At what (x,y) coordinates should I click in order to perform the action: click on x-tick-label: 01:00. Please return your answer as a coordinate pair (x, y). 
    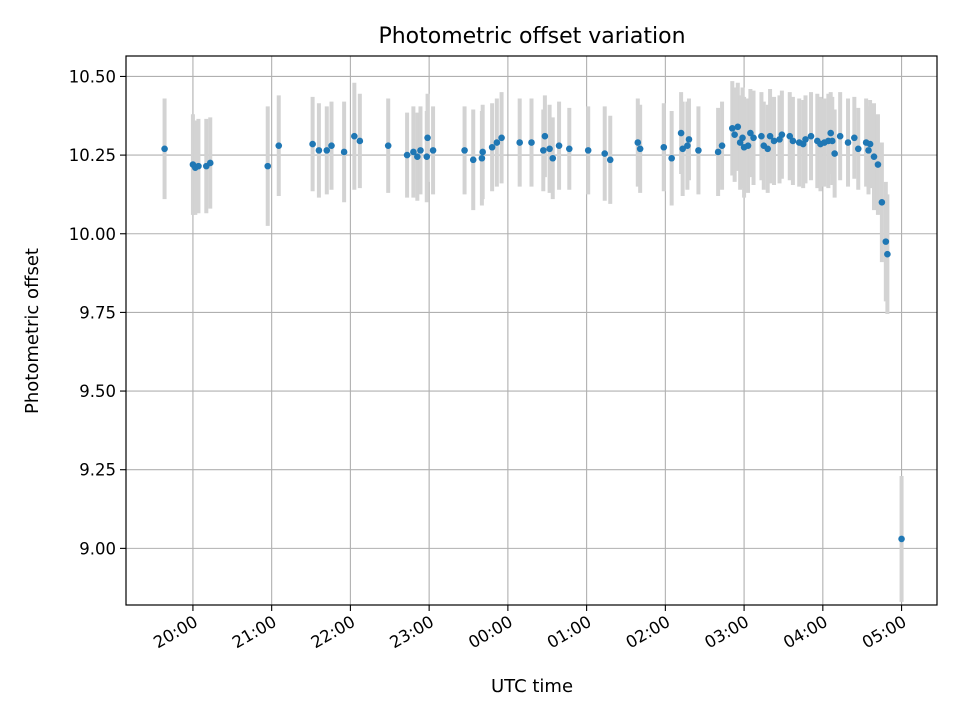
    Looking at the image, I should click on (569, 632).